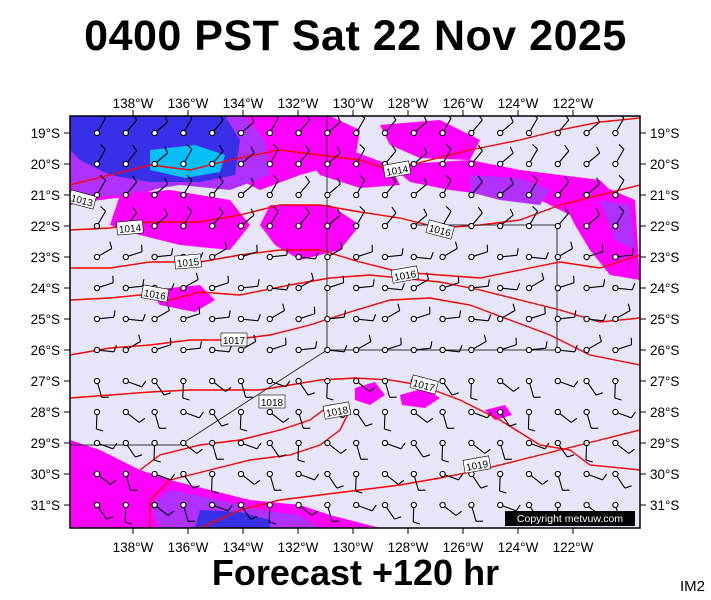 The width and height of the screenshot is (711, 600). What do you see at coordinates (133, 103) in the screenshot?
I see `lon-label: 138°W` at bounding box center [133, 103].